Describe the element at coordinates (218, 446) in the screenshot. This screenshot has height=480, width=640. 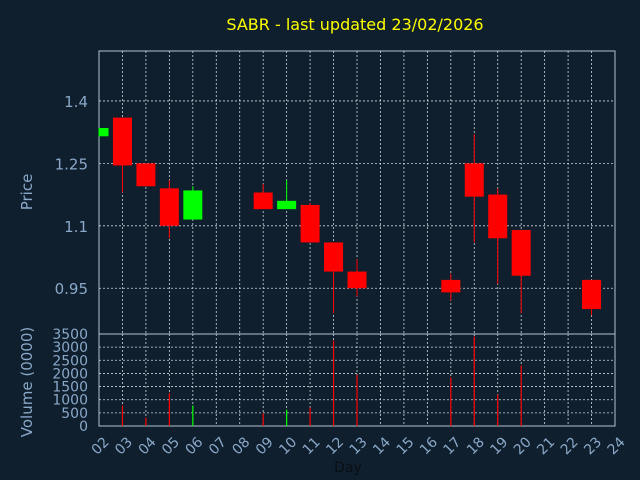
I see `x-tick-label: 07` at that location.